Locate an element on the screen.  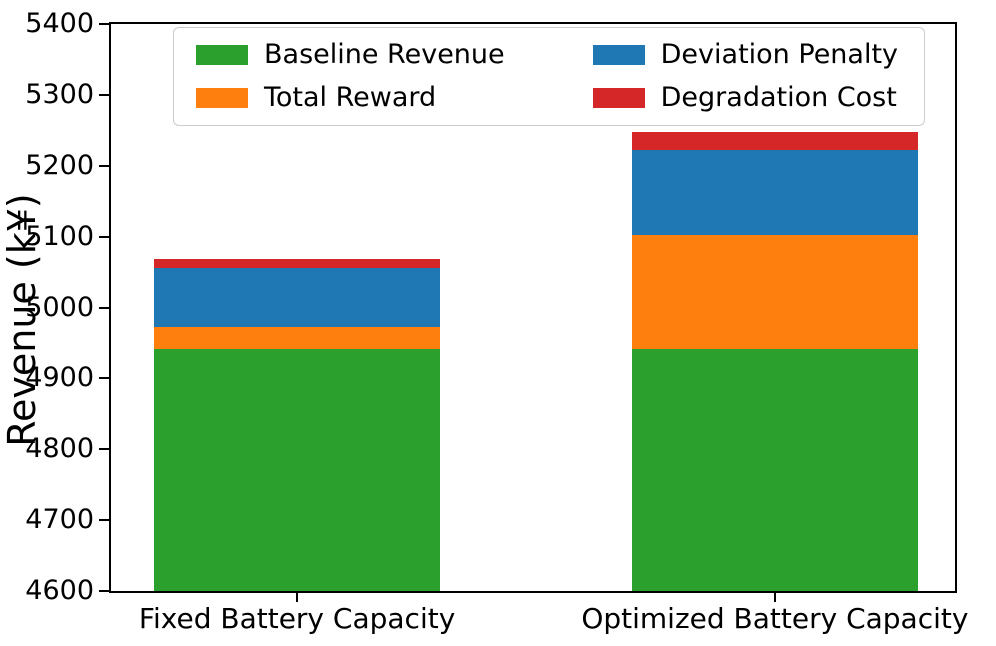
legend-label: Total Reward is located at coordinates (350, 97).